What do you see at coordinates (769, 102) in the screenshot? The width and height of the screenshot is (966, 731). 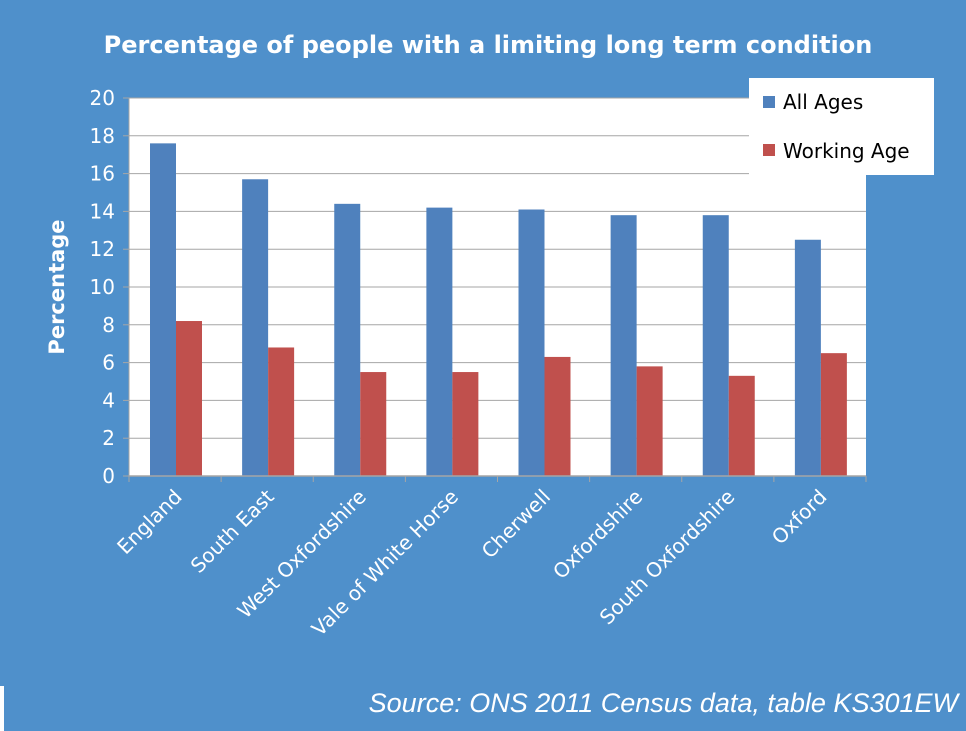 I see `legend-swatch-all-ages` at bounding box center [769, 102].